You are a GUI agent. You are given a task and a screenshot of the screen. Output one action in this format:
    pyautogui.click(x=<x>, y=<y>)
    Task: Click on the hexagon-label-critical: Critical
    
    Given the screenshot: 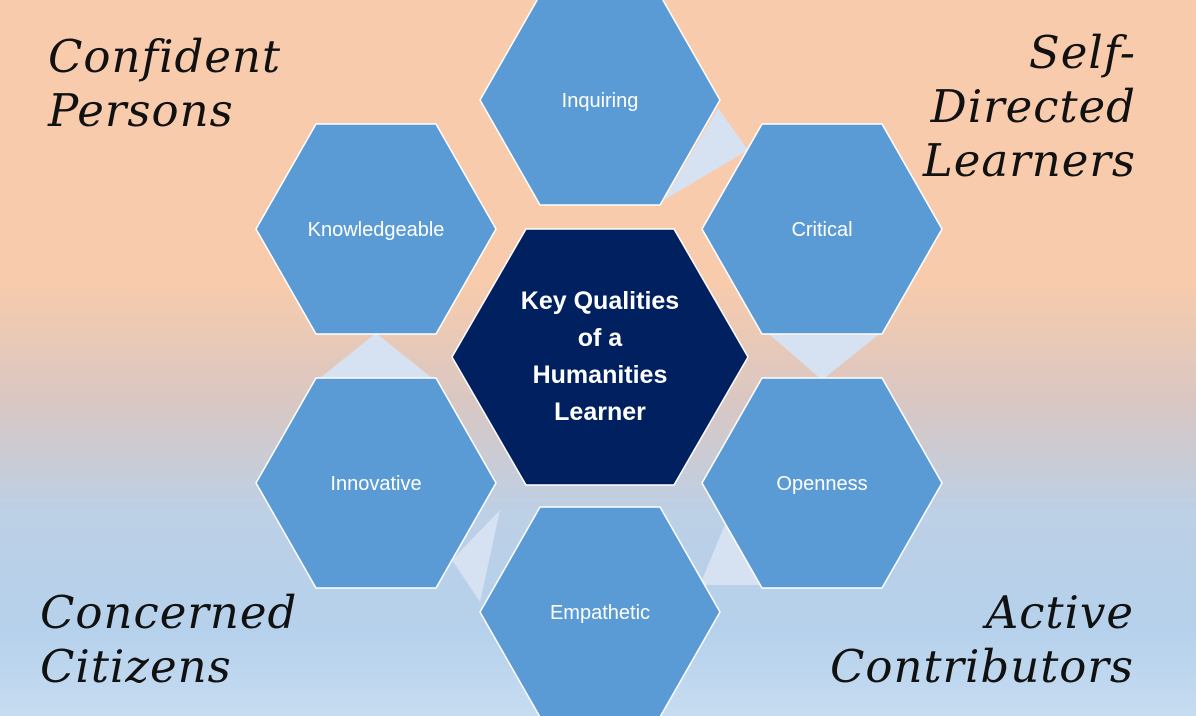 What is the action you would take?
    pyautogui.click(x=821, y=230)
    